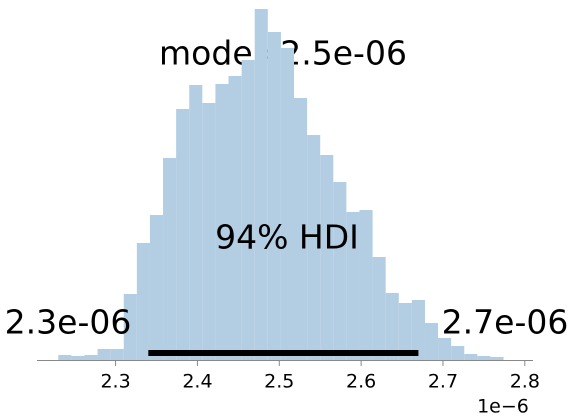 This screenshot has height=418, width=573. Describe the element at coordinates (503, 407) in the screenshot. I see `x-offset-label: 1e−6` at that location.